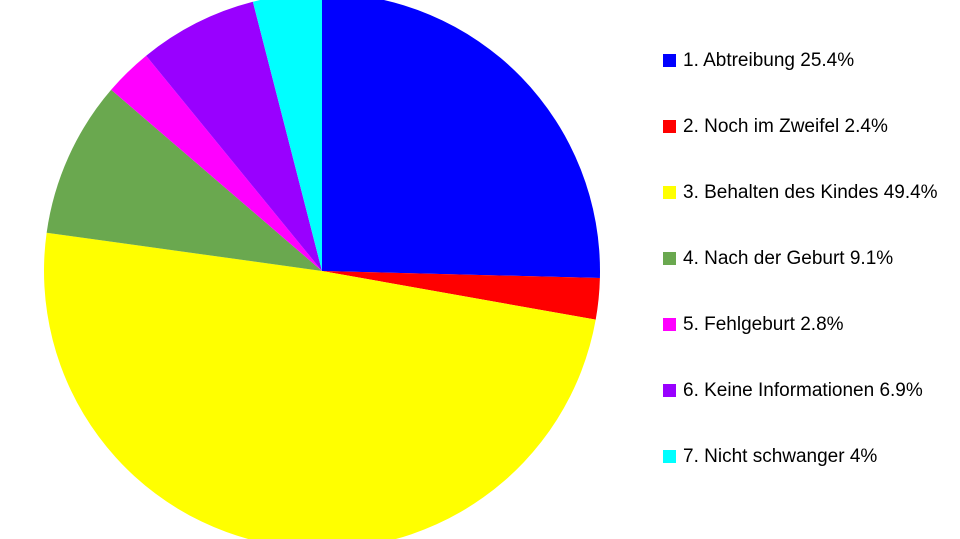 This screenshot has width=960, height=539. I want to click on legend-label: 5. Fehlgeburt 2.8%, so click(763, 324).